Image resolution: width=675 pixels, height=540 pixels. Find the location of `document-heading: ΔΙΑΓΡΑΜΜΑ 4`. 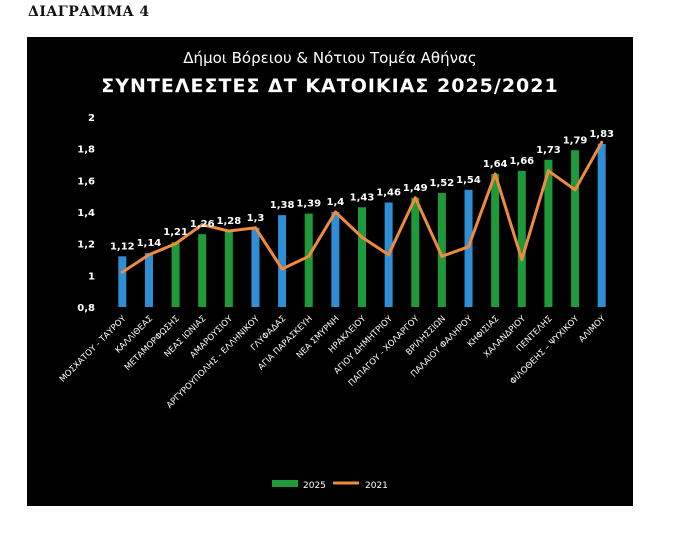

document-heading: ΔΙΑΓΡΑΜΜΑ 4 is located at coordinates (89, 12).